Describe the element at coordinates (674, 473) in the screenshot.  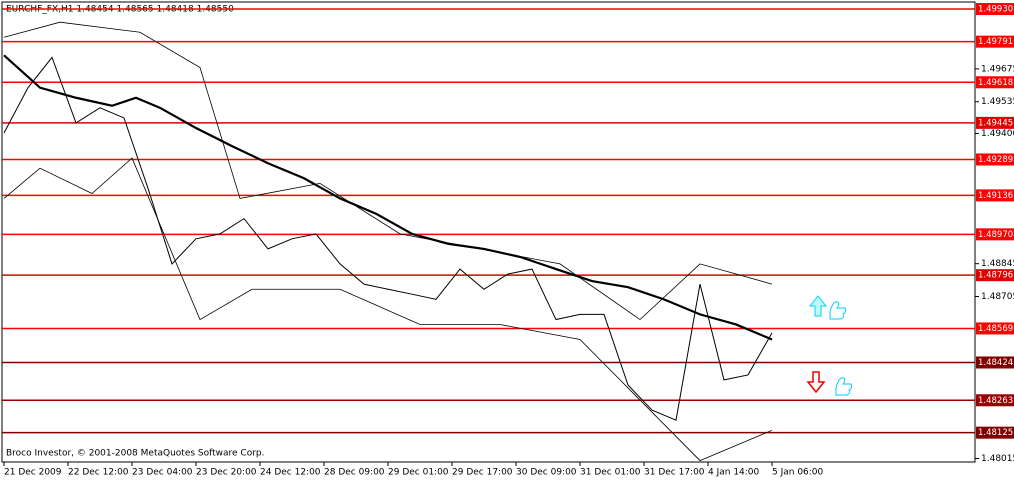
I see `x-tick-label: 31 Dec 17:00` at that location.